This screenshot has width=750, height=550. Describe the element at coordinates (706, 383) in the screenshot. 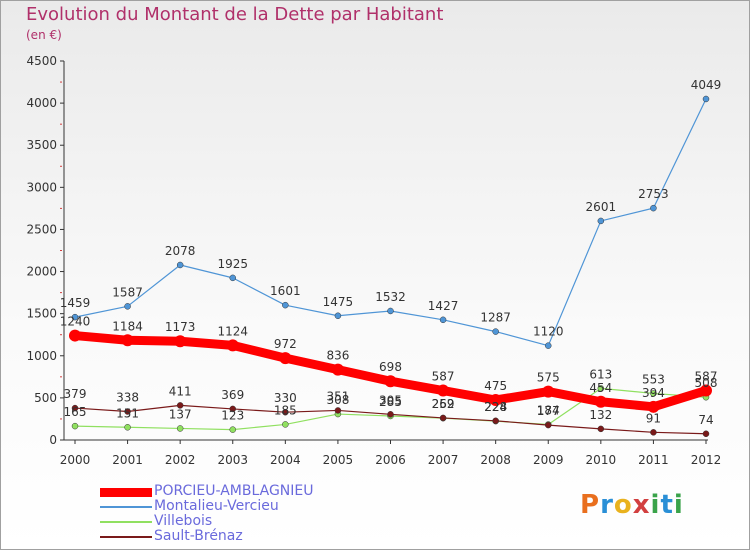

I see `data-label: 508` at that location.